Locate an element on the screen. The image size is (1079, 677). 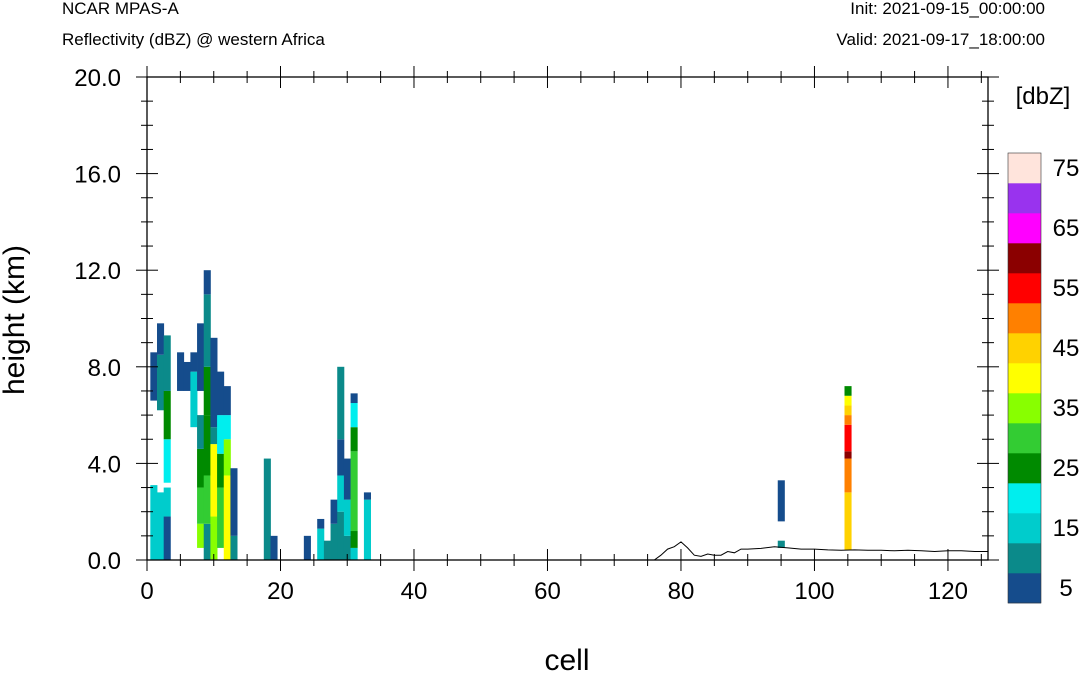
model-name: NCAR MPAS-A is located at coordinates (120, 9).